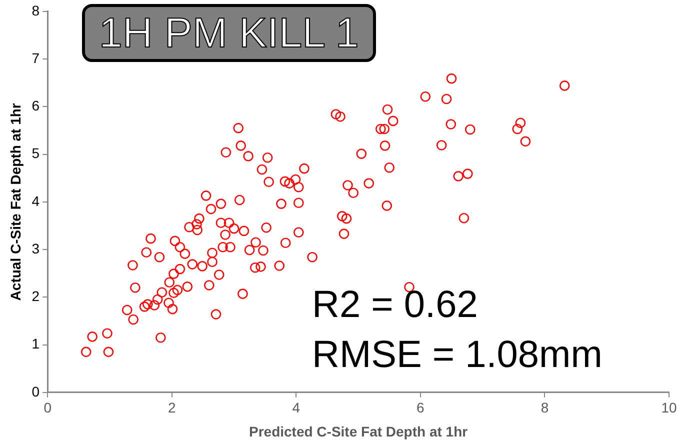  I want to click on x-tick-label: 6, so click(420, 408).